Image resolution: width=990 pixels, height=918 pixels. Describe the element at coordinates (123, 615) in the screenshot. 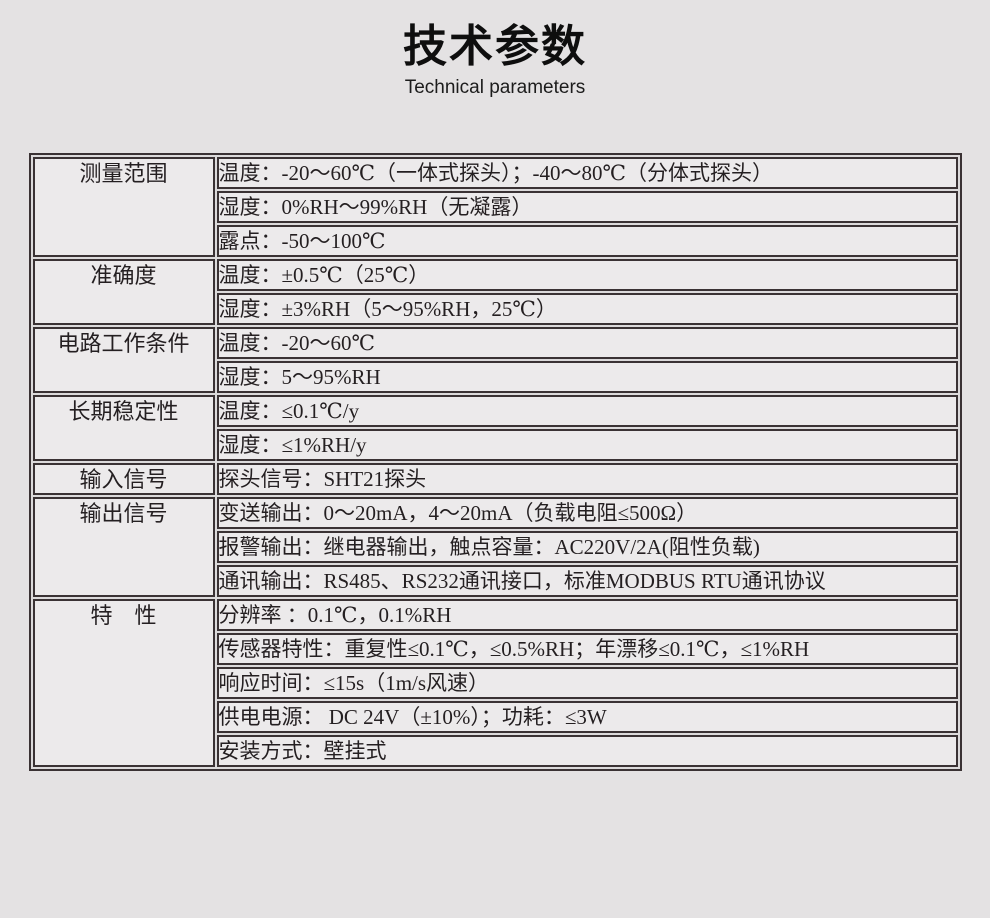

I see `param-group-label-text: 特 性` at that location.